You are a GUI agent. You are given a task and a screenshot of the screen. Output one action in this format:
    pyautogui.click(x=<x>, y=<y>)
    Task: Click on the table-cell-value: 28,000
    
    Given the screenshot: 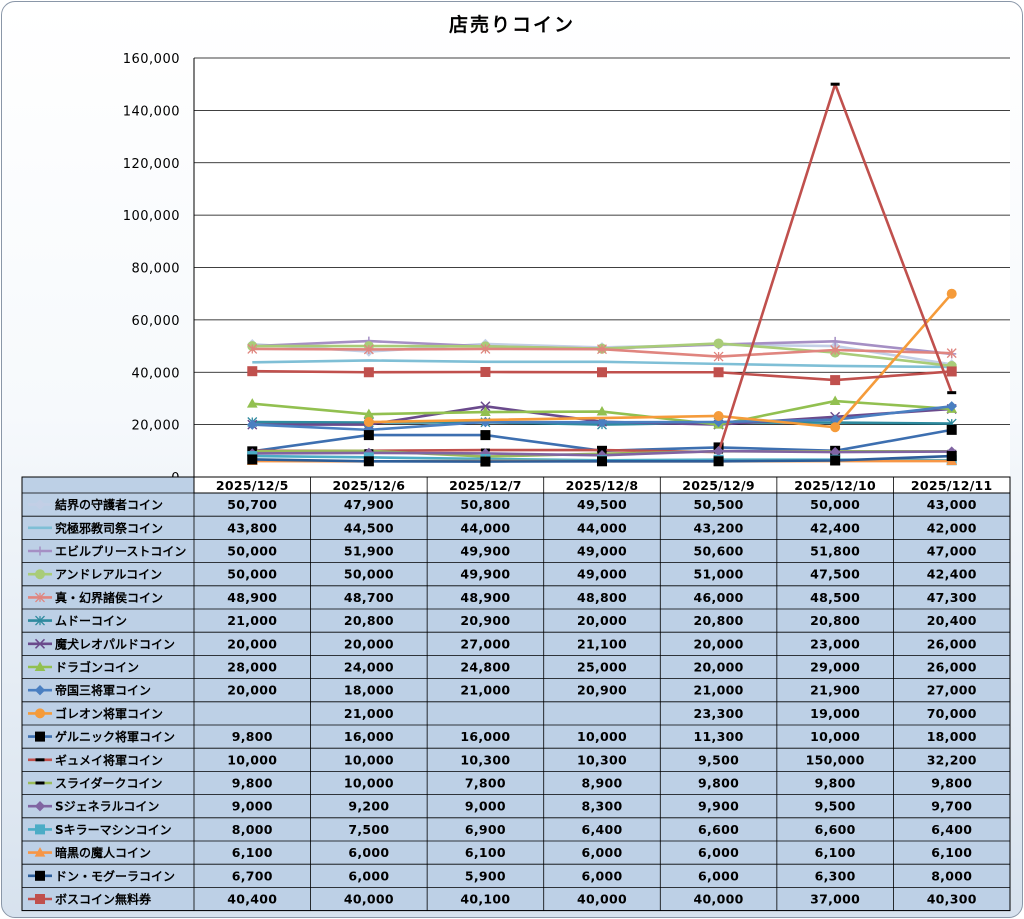 What is the action you would take?
    pyautogui.click(x=252, y=667)
    